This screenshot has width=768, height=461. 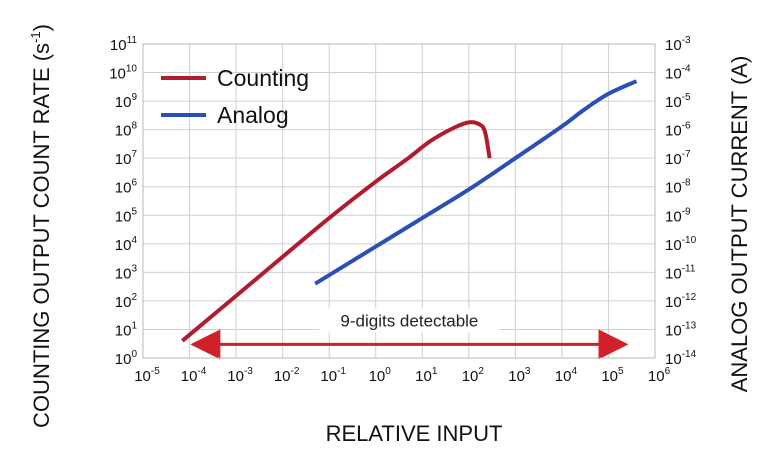 I want to click on annotation-label: 9-digits detectable, so click(x=409, y=320).